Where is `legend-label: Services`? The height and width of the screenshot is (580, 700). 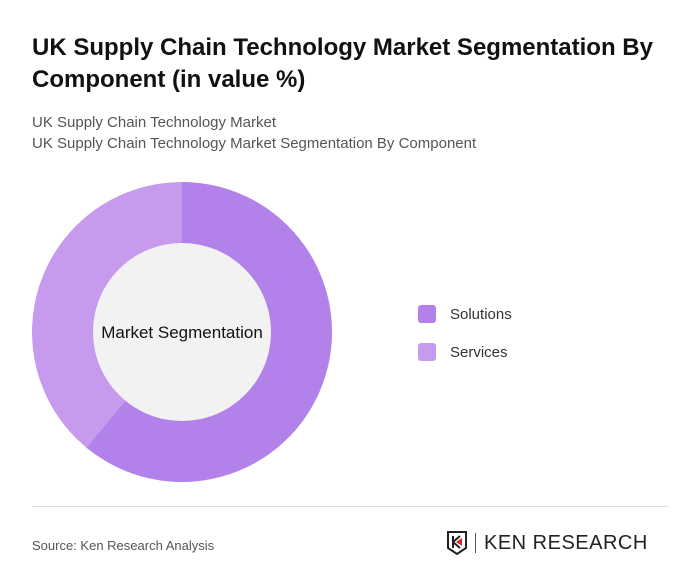
legend-label: Services is located at coordinates (479, 352).